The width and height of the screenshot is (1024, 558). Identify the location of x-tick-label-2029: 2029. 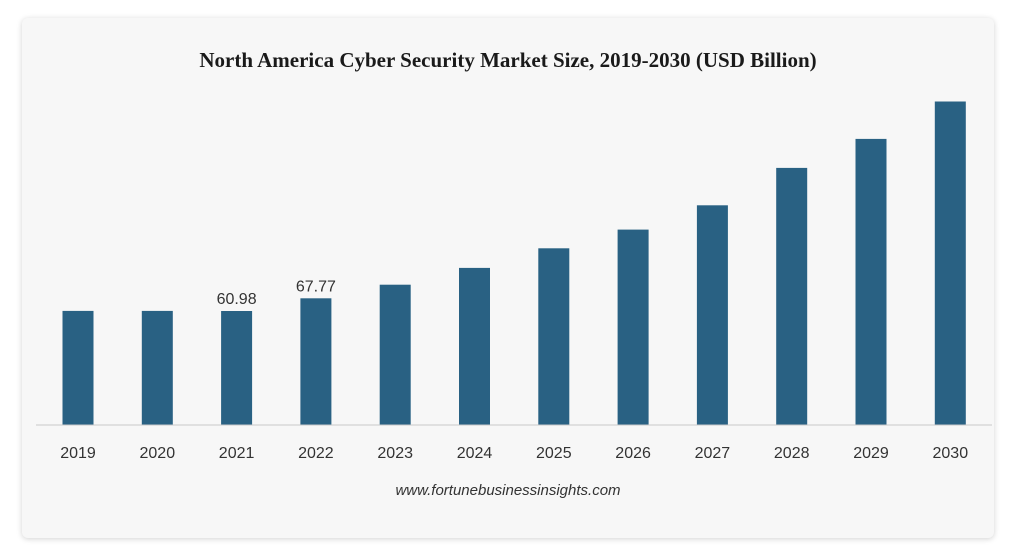
(871, 453).